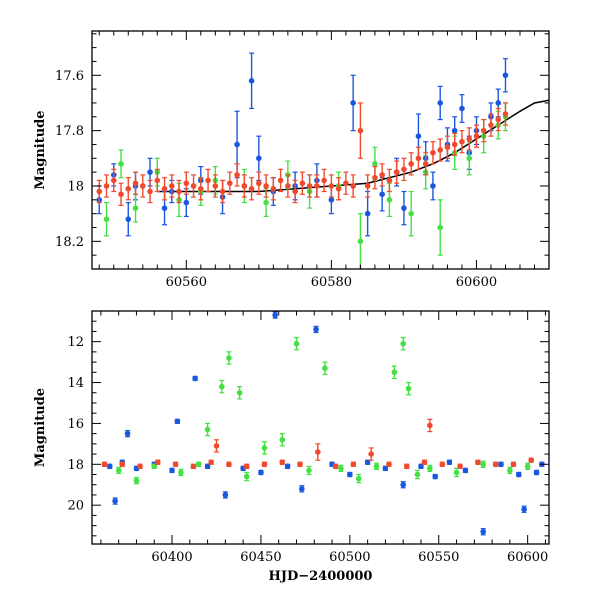  I want to click on x-tick-label: 60580, so click(331, 282).